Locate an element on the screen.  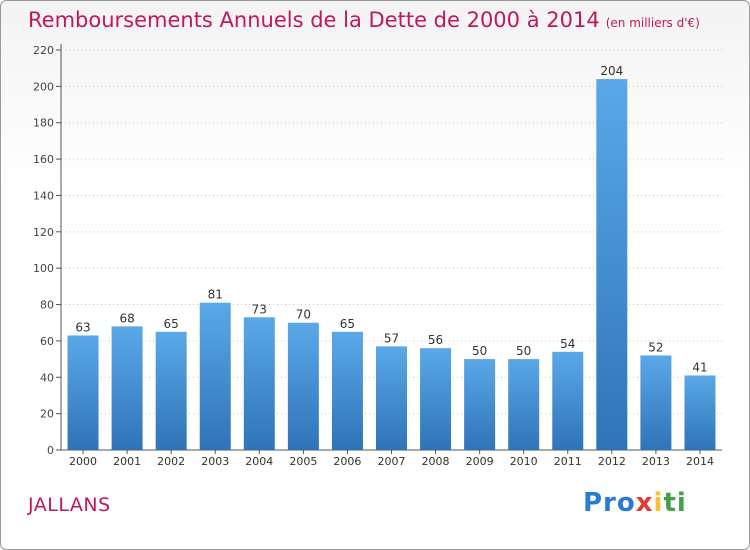
value-label: 204 is located at coordinates (611, 71).